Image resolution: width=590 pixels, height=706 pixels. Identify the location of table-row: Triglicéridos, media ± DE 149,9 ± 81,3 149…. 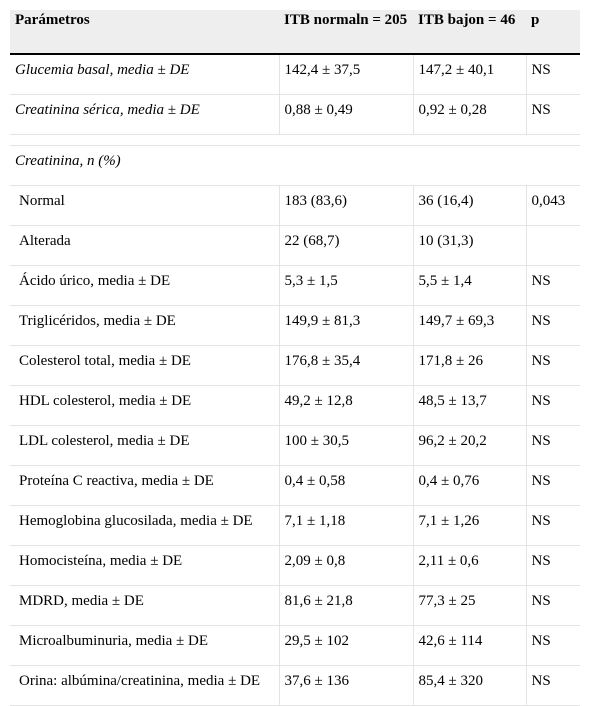
(295, 325).